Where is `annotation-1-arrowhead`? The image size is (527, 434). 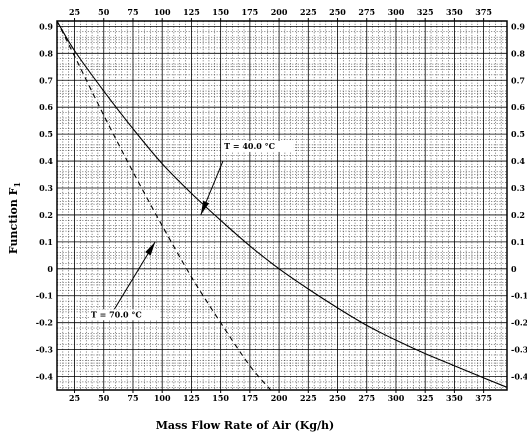
annotation-1-arrowhead is located at coordinates (205, 207).